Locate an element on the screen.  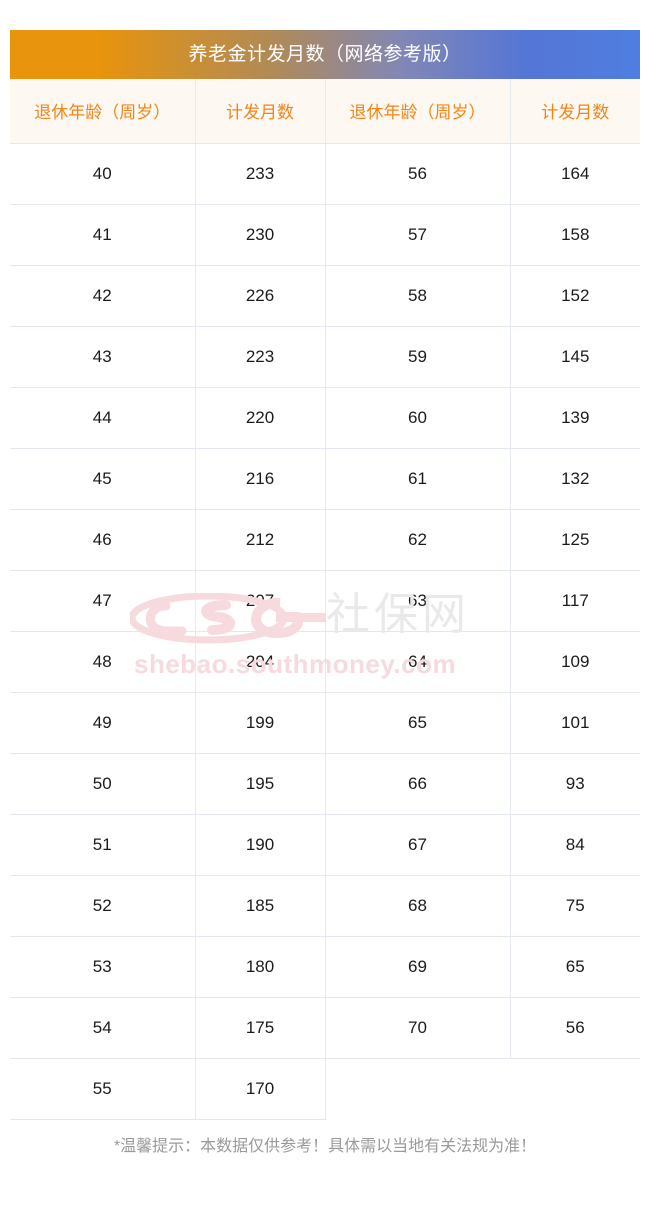
table-cell: 51 is located at coordinates (103, 845).